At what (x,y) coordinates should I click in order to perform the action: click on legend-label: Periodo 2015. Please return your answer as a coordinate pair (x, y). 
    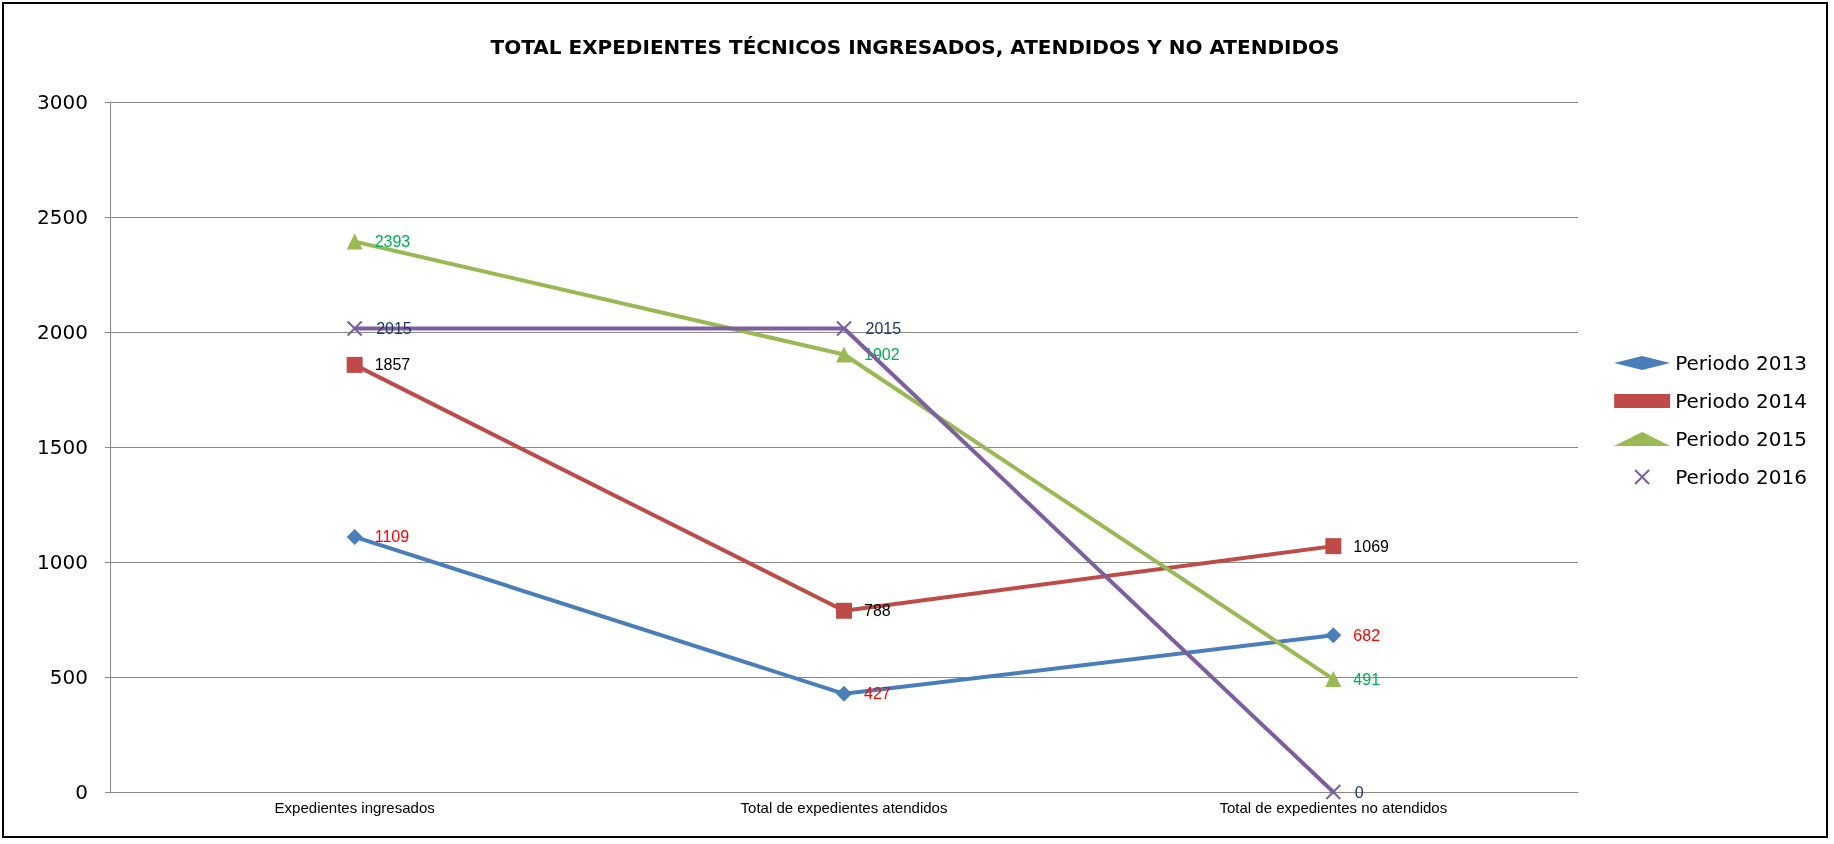
    Looking at the image, I should click on (1741, 439).